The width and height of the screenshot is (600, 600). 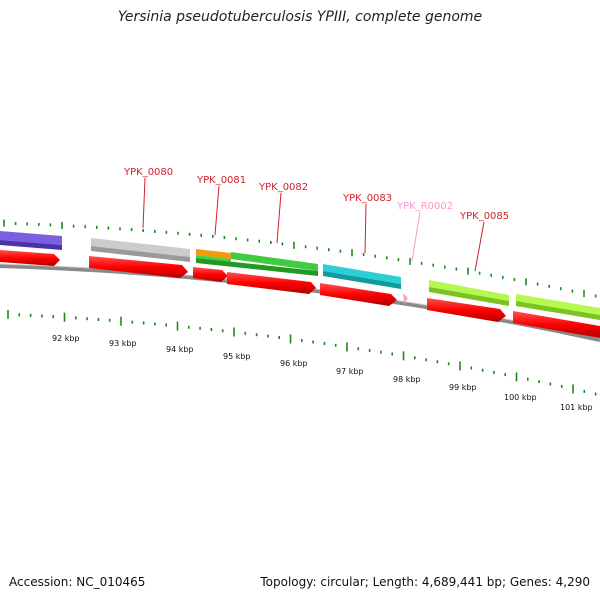 What do you see at coordinates (576, 407) in the screenshot?
I see `kbp-label: 101 kbp` at bounding box center [576, 407].